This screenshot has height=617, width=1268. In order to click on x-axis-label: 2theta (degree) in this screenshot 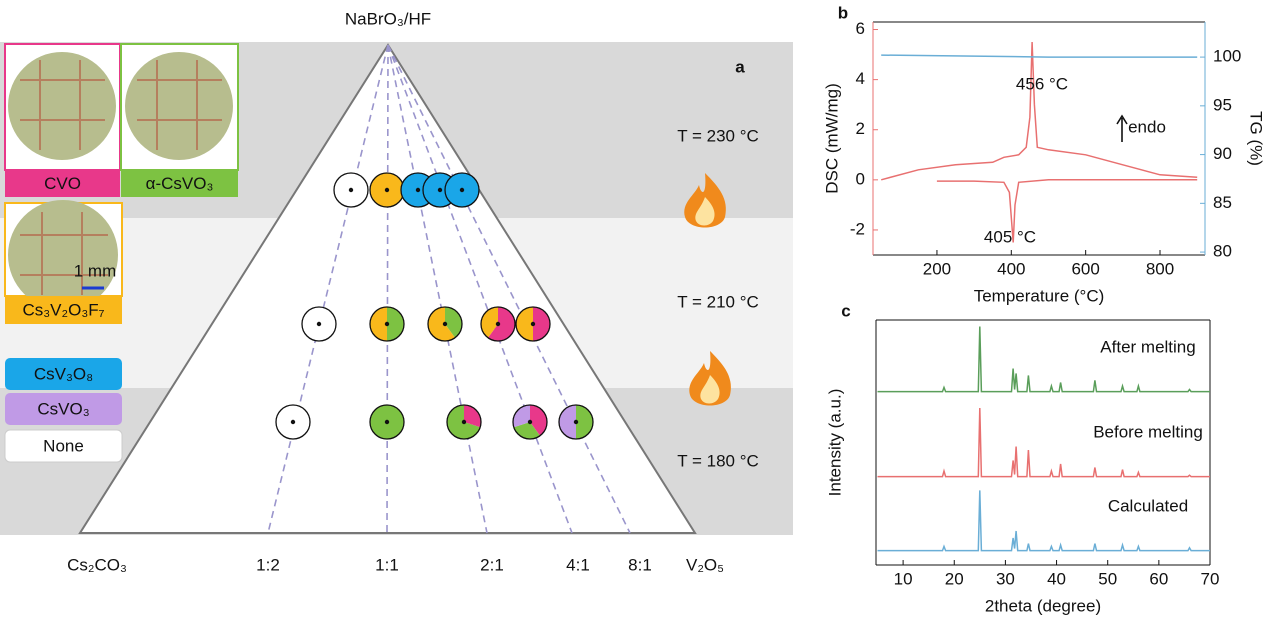, I will do `click(1043, 605)`.